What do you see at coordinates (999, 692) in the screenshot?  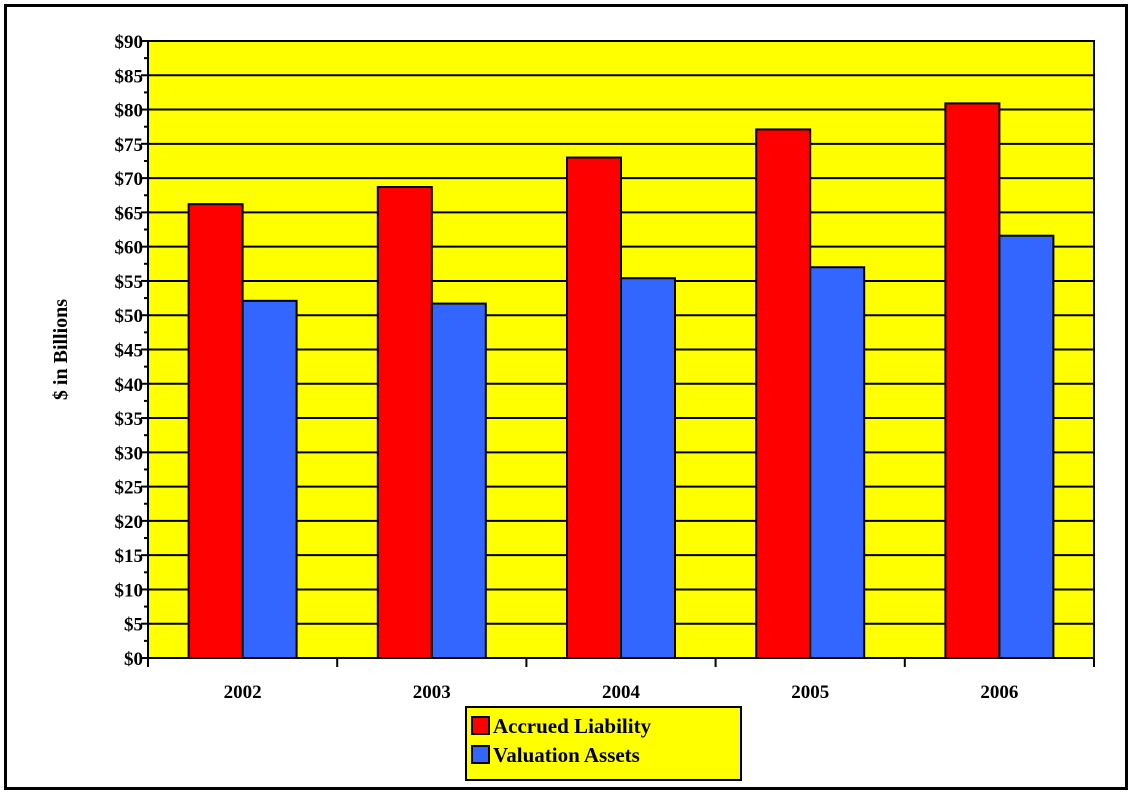 I see `x-tick-label: 2006` at bounding box center [999, 692].